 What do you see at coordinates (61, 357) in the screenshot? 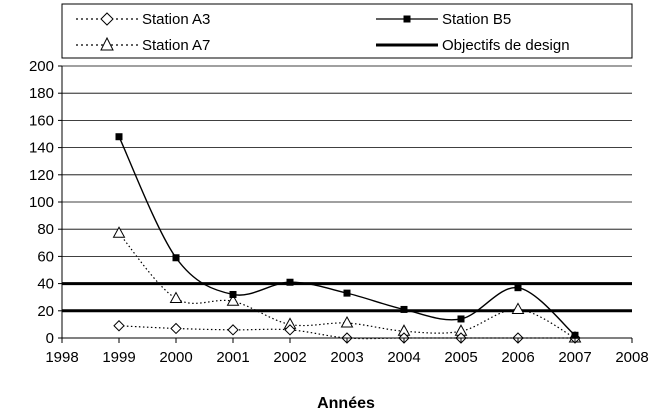
I see `x-tick-label: 1998` at bounding box center [61, 357].